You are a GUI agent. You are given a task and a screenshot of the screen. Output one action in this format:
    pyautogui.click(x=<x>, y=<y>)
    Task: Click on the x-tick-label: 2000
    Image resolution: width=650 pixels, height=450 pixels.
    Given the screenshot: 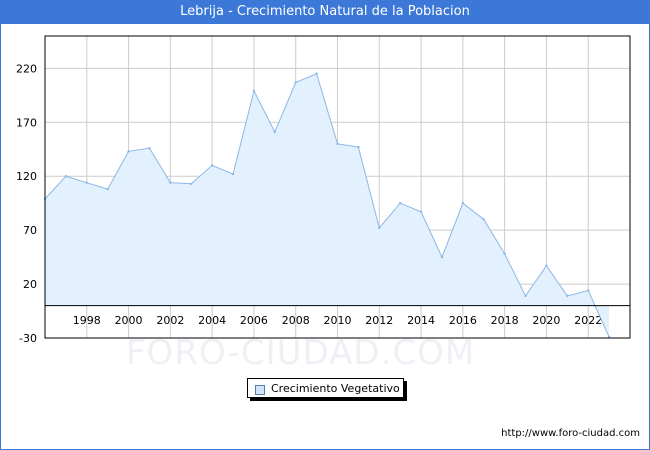 What is the action you would take?
    pyautogui.click(x=129, y=320)
    